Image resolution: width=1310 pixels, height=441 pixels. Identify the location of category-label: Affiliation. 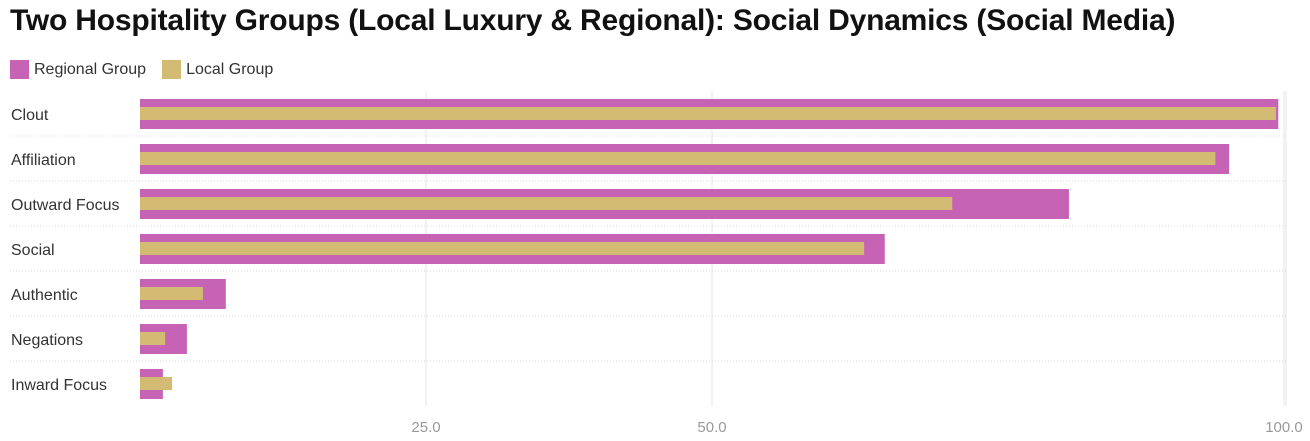
(43, 160).